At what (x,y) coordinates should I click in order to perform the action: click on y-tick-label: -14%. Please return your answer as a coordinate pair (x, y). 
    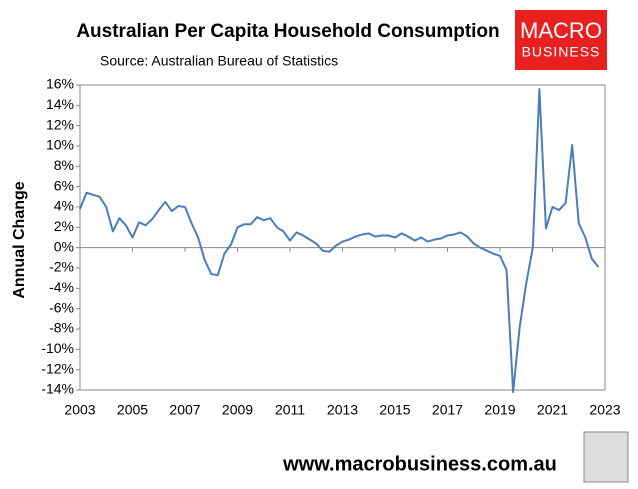
    Looking at the image, I should click on (57, 389).